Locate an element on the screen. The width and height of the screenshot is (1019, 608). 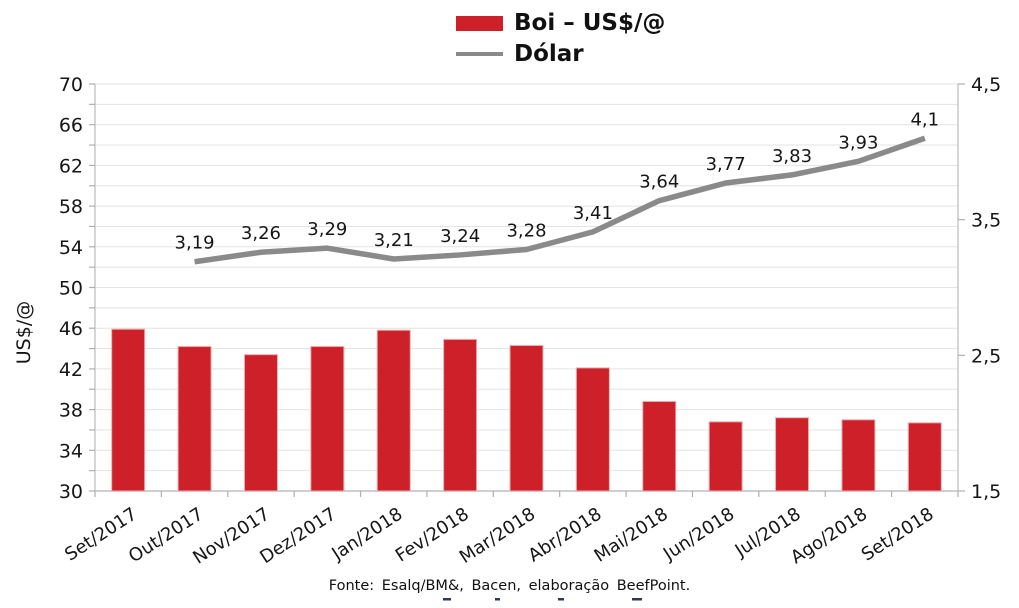
left-axis-tick-label: 42 is located at coordinates (71, 370).